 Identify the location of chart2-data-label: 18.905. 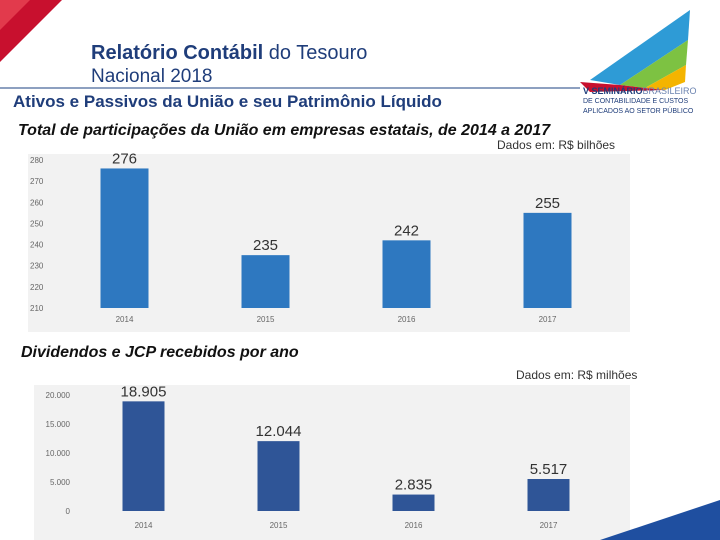
(144, 391).